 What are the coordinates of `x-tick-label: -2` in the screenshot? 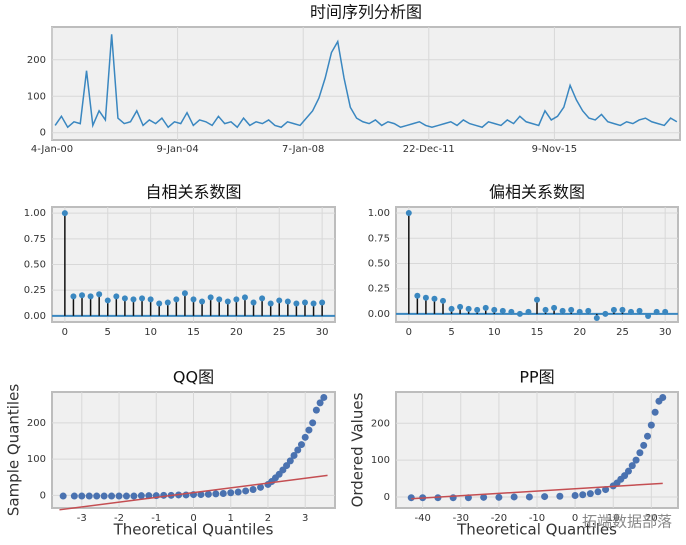 It's located at (119, 518).